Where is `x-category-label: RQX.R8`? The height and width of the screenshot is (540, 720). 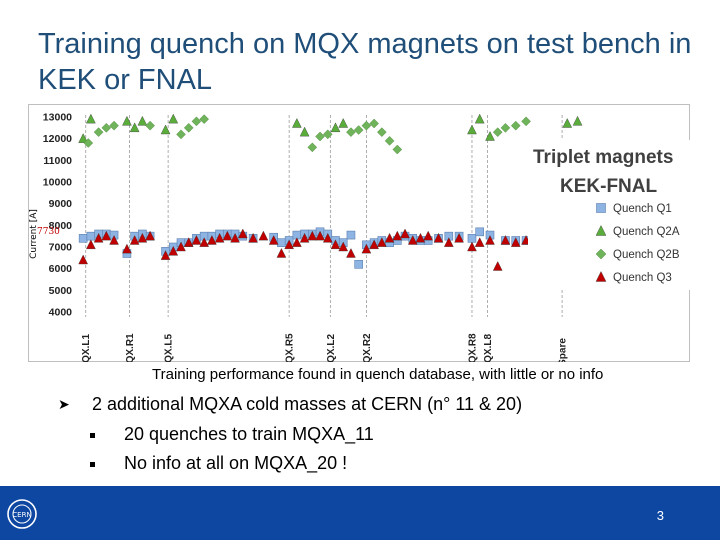
x-category-label: RQX.R8 is located at coordinates (472, 347).